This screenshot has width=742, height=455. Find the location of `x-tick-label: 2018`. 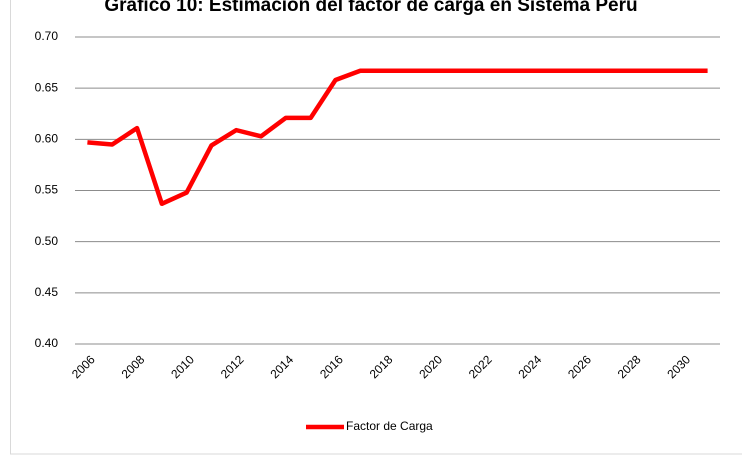

x-tick-label: 2018 is located at coordinates (381, 366).